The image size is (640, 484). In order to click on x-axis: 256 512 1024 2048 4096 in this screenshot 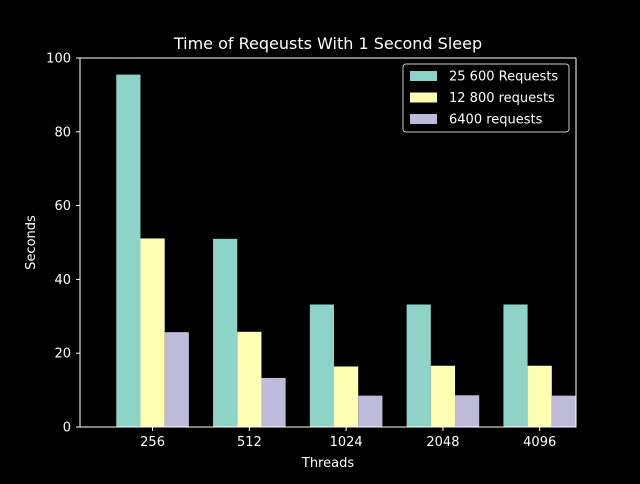, I will do `click(348, 438)`.